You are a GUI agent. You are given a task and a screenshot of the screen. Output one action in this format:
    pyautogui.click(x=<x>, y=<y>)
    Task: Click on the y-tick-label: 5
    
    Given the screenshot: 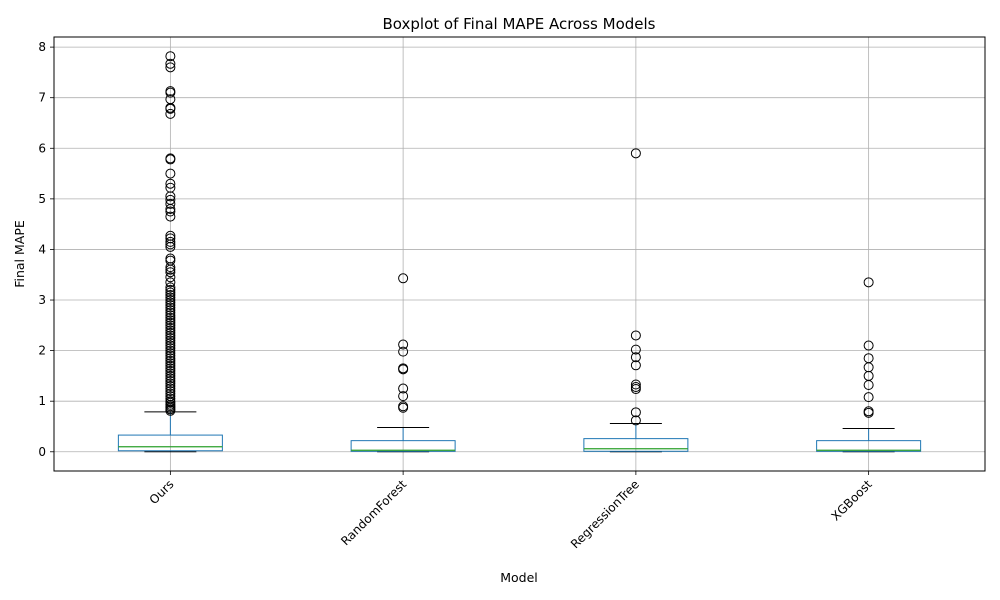 What is the action you would take?
    pyautogui.click(x=42, y=199)
    